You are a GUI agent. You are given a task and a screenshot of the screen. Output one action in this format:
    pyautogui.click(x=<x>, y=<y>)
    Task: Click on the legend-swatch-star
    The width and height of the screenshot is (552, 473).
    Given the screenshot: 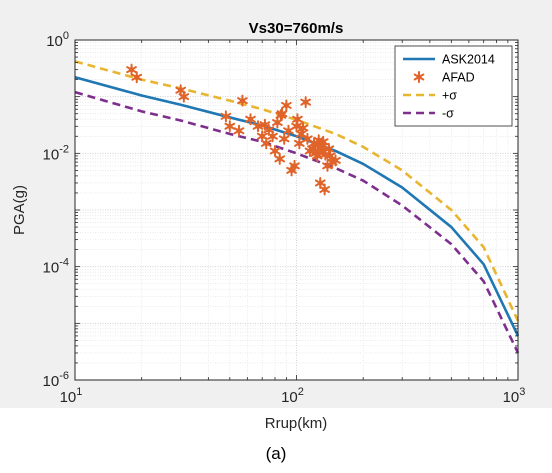 What is the action you would take?
    pyautogui.click(x=419, y=77)
    